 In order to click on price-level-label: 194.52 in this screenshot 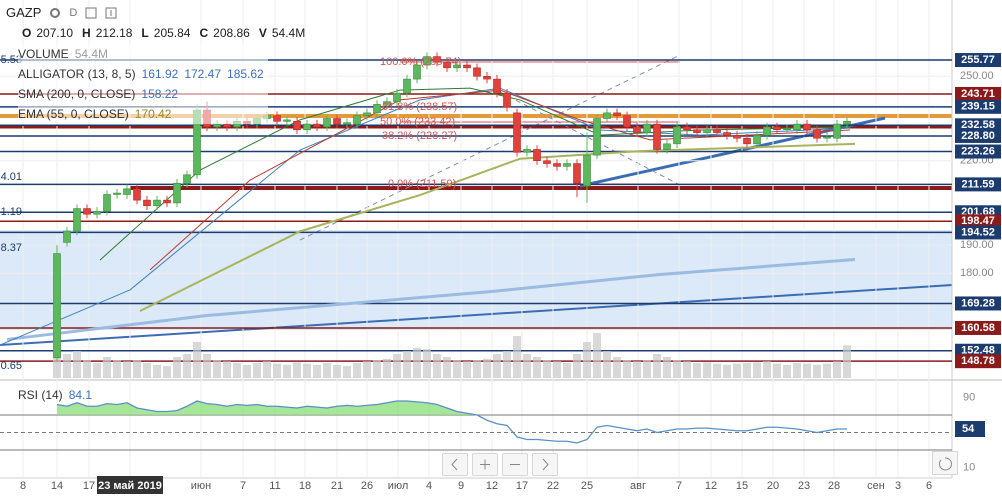, I will do `click(978, 232)`.